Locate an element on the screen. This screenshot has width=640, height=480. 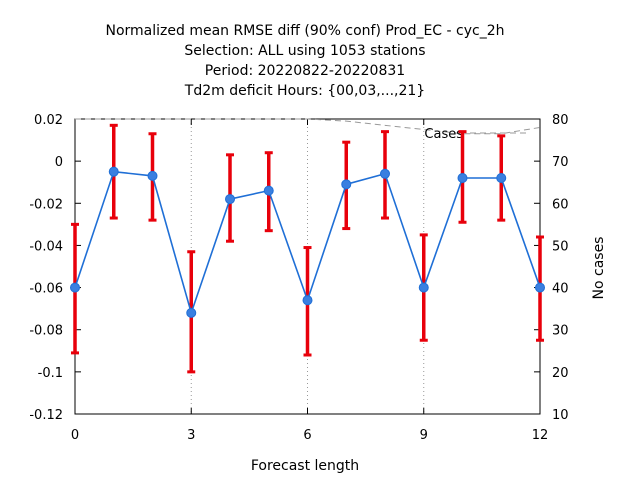
y-tick-label: 0.02 is located at coordinates (48, 120).